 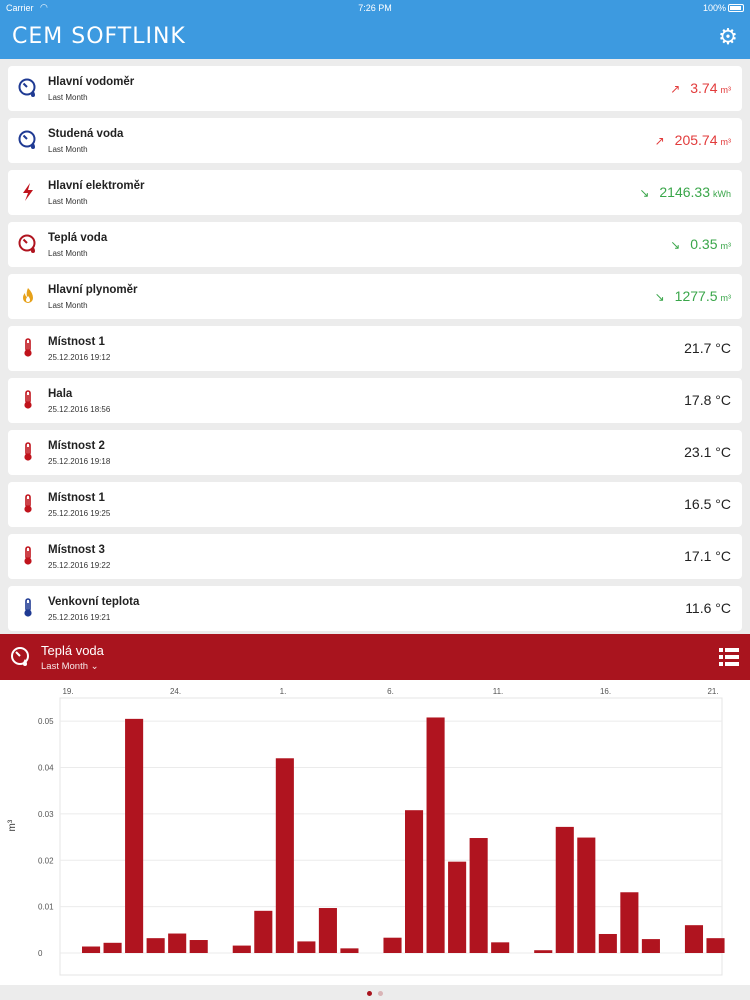 I want to click on meter-card: Místnost 2 25.12.2016 19:18 23.1 °C, so click(x=375, y=452).